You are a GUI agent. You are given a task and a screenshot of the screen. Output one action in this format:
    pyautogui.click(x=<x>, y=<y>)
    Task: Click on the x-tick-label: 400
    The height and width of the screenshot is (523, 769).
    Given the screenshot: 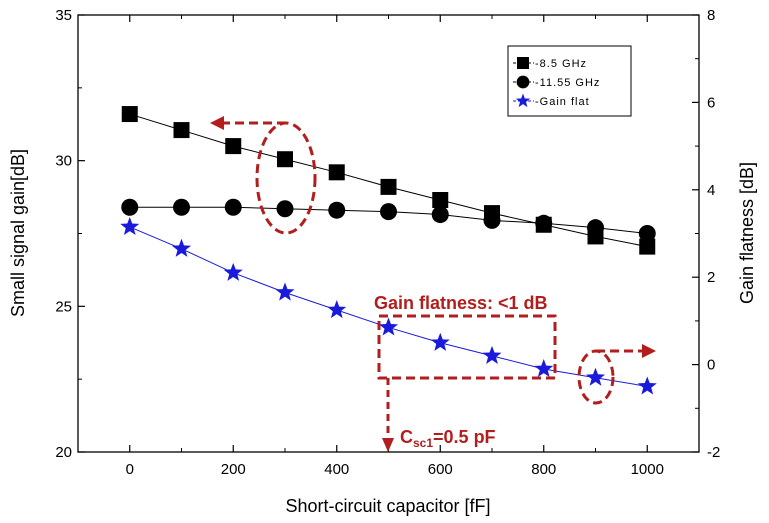 What is the action you would take?
    pyautogui.click(x=336, y=469)
    